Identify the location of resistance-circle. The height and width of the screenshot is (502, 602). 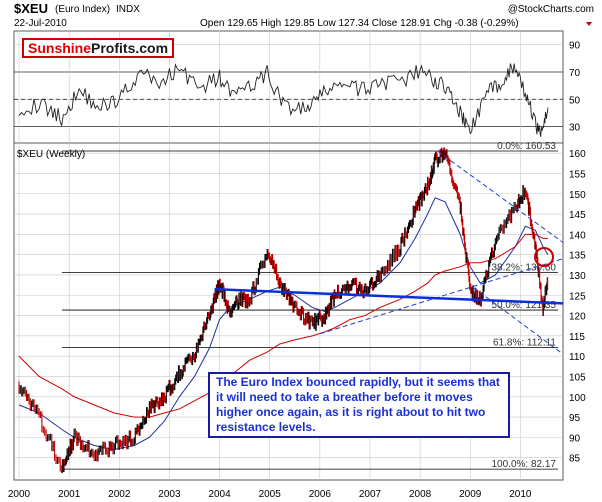
(544, 257).